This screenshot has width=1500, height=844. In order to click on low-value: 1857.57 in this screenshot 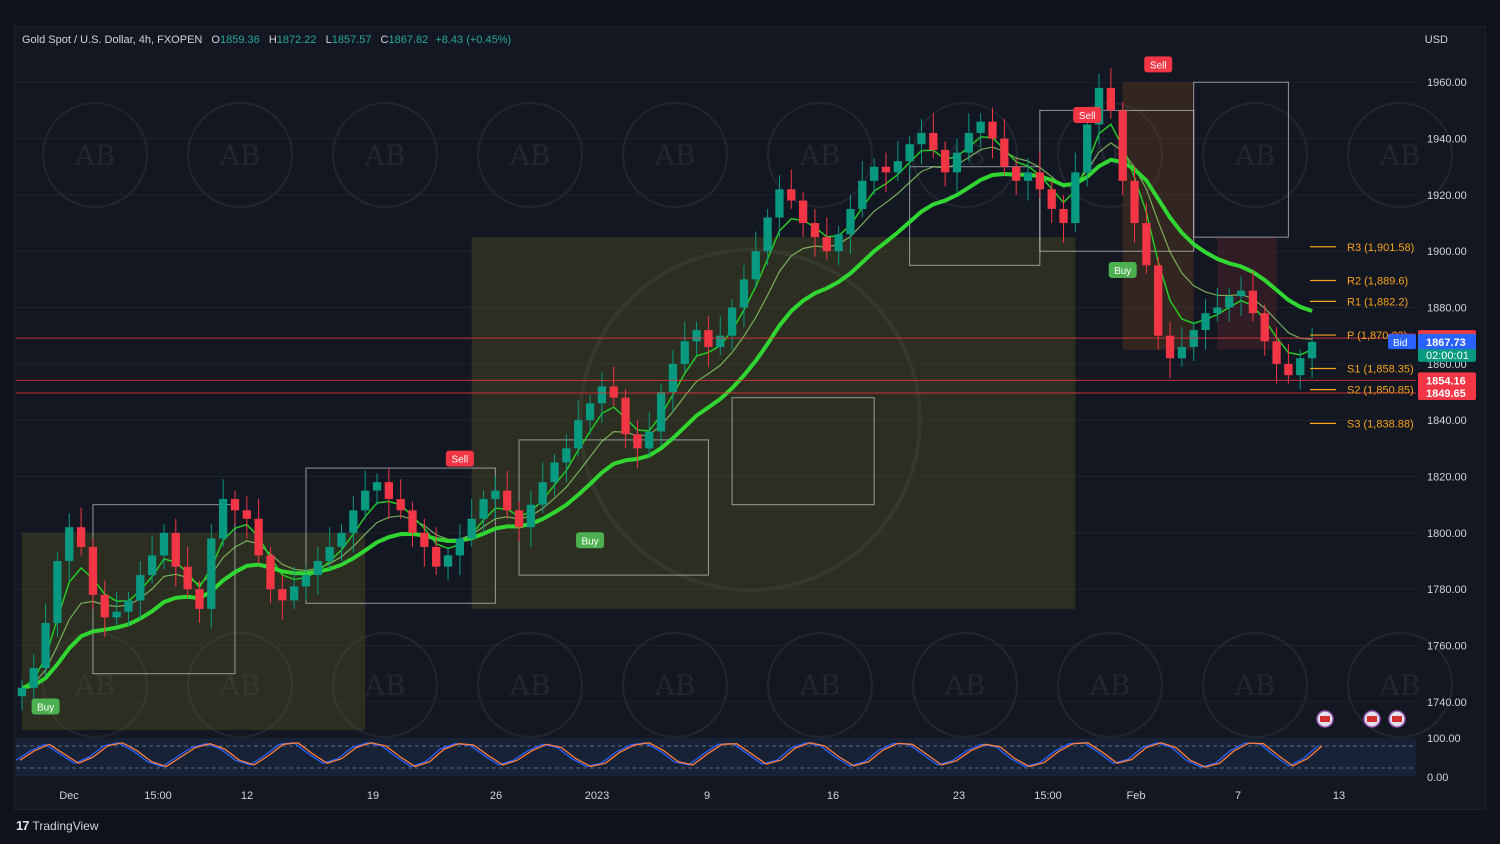, I will do `click(351, 40)`.